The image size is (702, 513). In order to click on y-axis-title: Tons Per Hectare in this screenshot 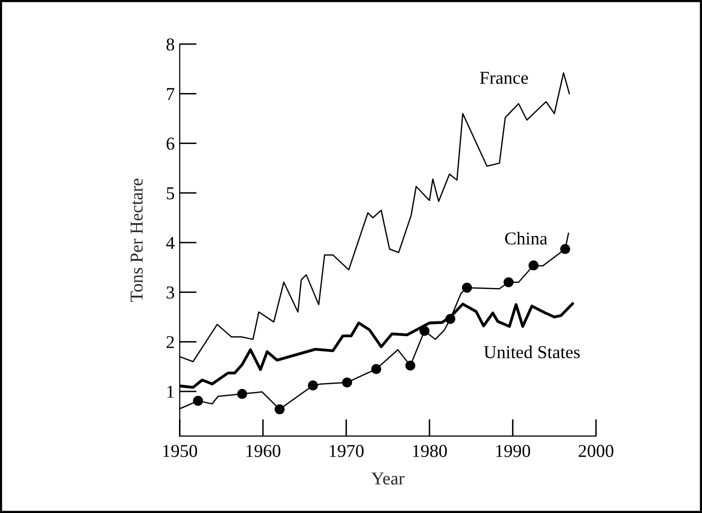, I will do `click(136, 240)`.